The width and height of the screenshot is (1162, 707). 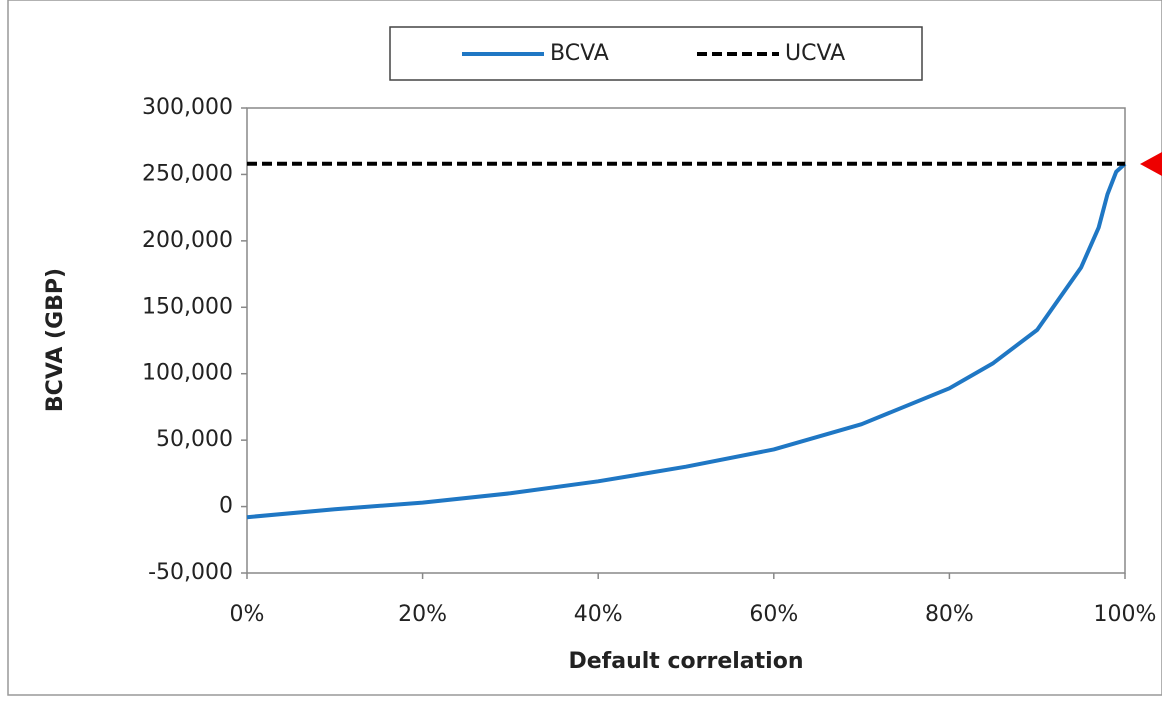 I want to click on legend-label: UCVA, so click(x=815, y=53).